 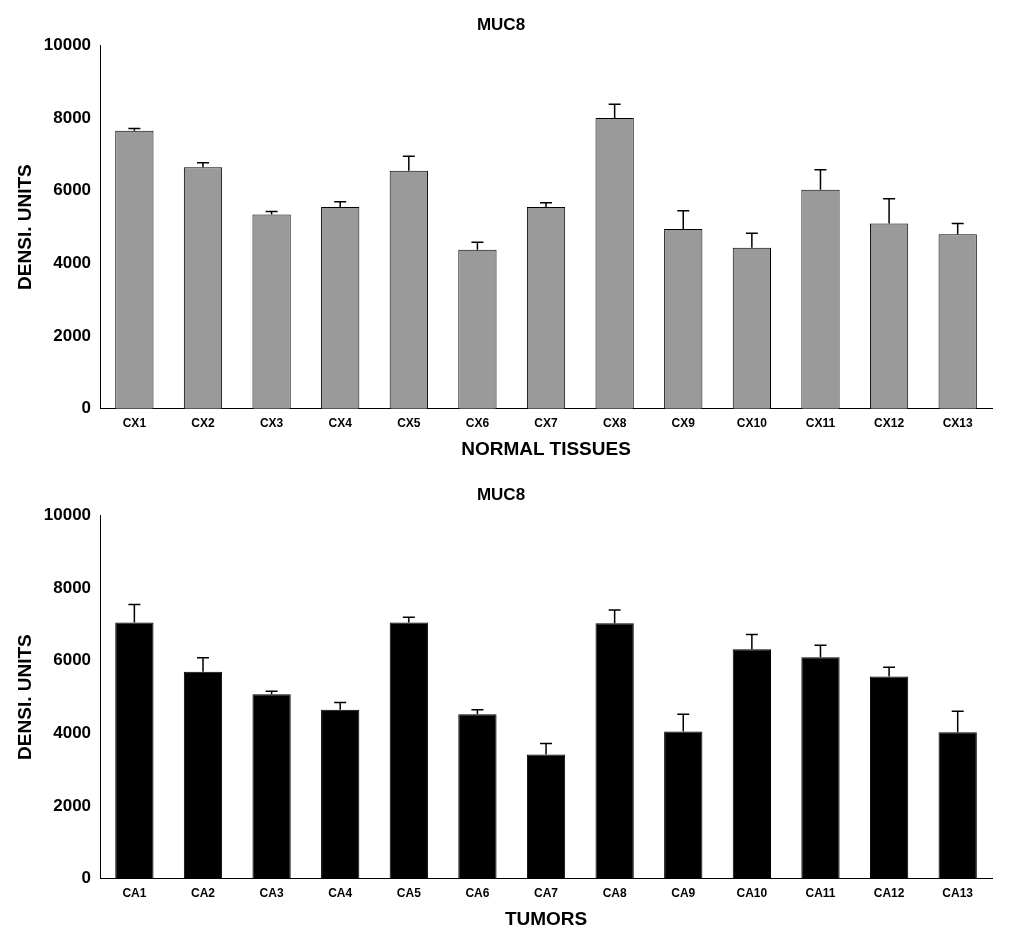 I want to click on bar, so click(x=271, y=786).